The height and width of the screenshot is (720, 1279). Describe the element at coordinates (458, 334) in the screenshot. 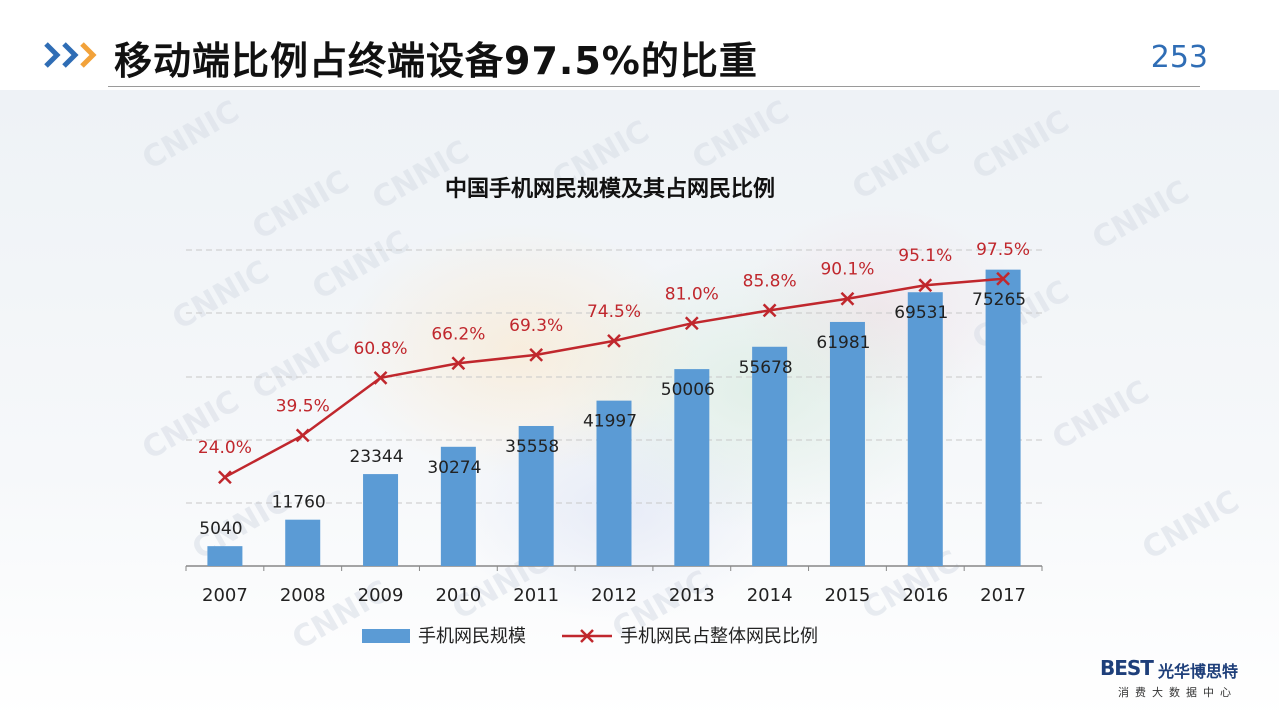

I see `line-value-label: 66.2%` at that location.